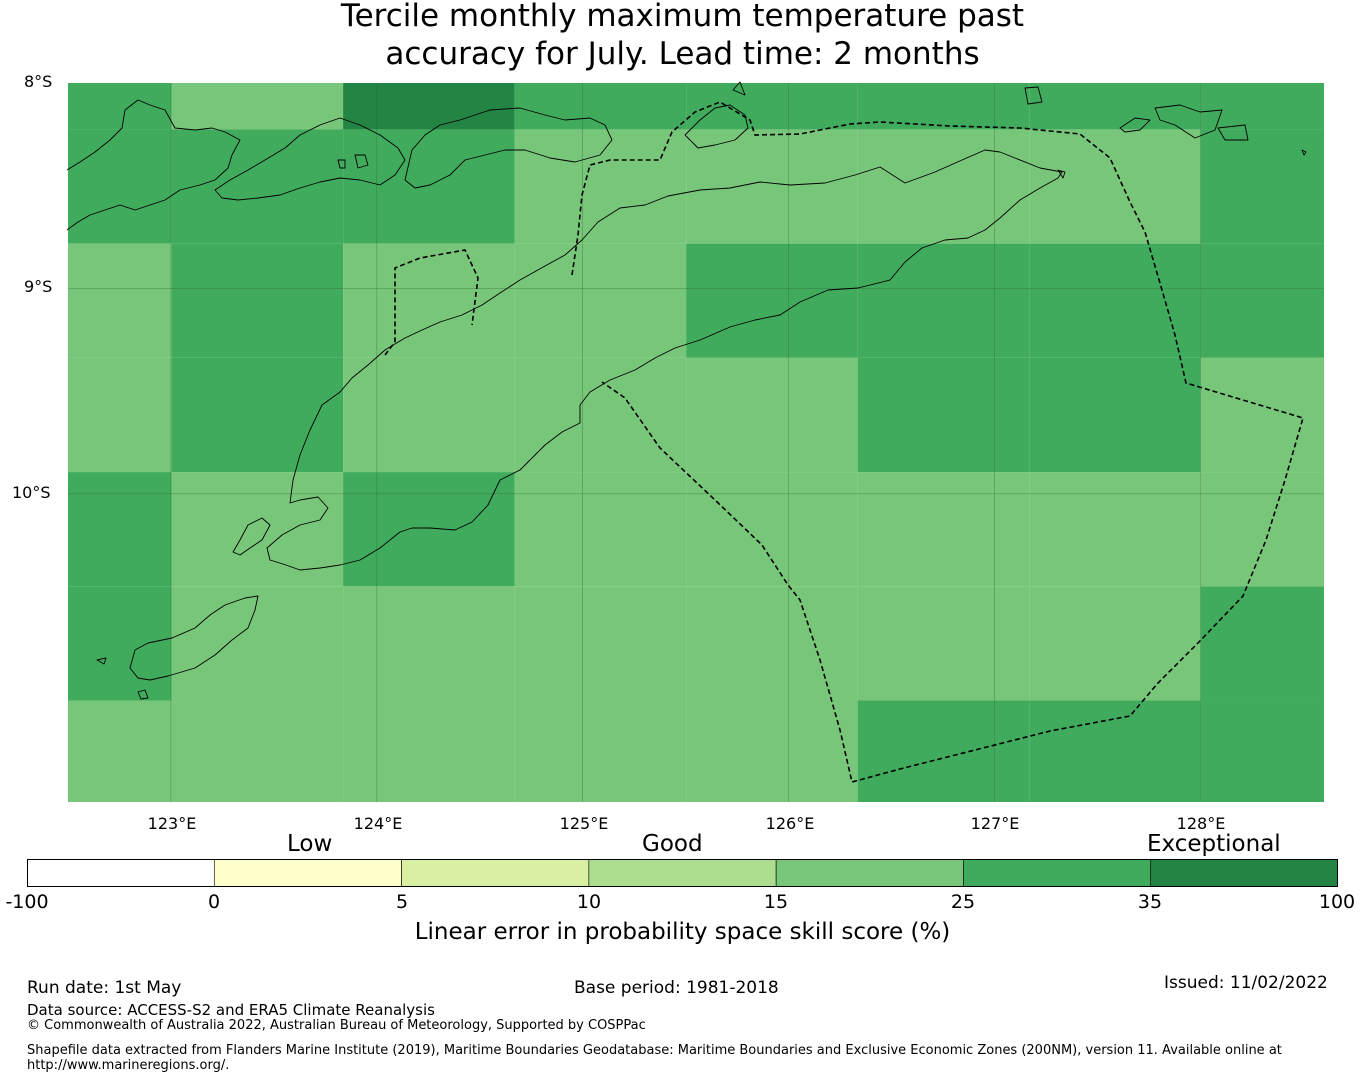 This screenshot has height=1080, width=1365. Describe the element at coordinates (701, 166) in the screenshot. I see `atauro-coast` at that location.